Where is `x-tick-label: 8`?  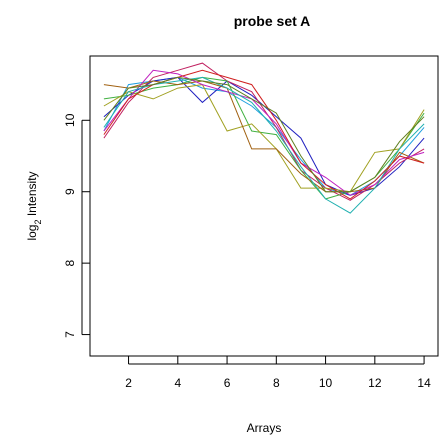 x-tick-label: 8 is located at coordinates (276, 383).